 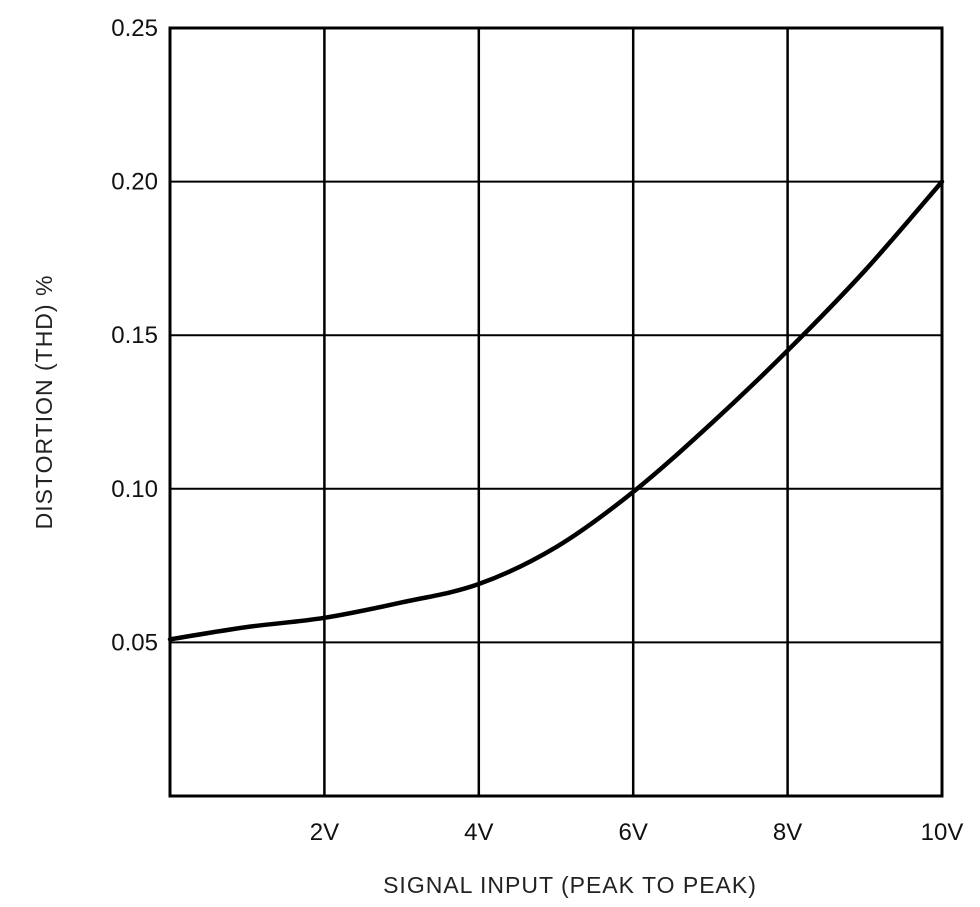 What do you see at coordinates (478, 832) in the screenshot?
I see `x-tick-label: 4V` at bounding box center [478, 832].